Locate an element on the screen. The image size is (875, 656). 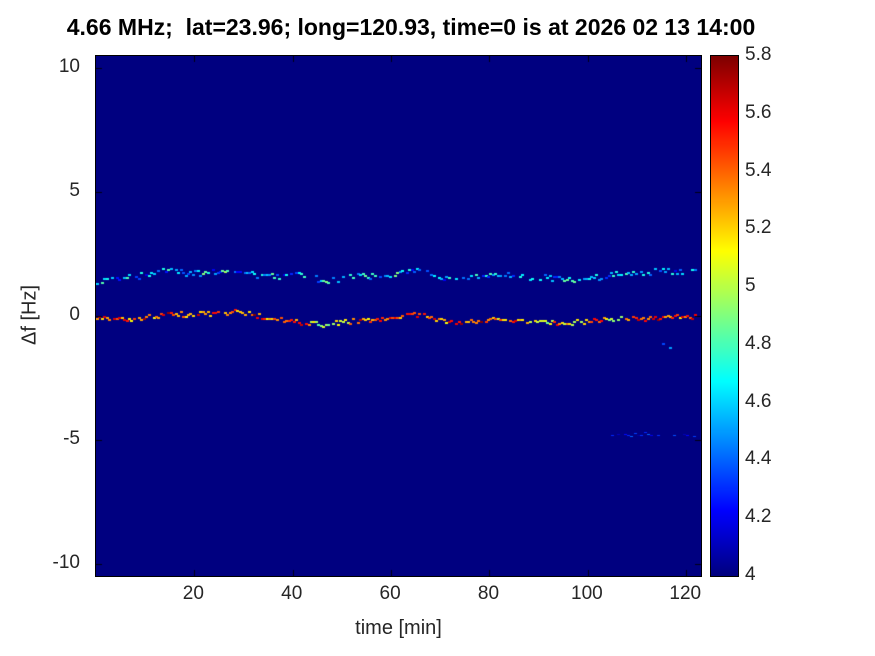
colorbar-tick-label: 5.6 is located at coordinates (758, 112).